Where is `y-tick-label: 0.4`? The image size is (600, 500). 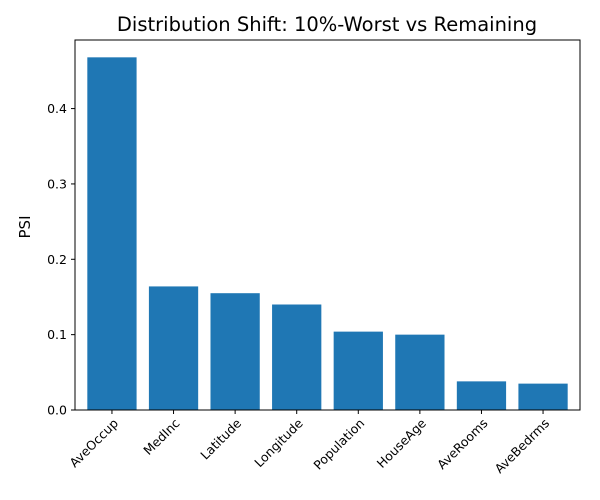
y-tick-label: 0.4 is located at coordinates (57, 108).